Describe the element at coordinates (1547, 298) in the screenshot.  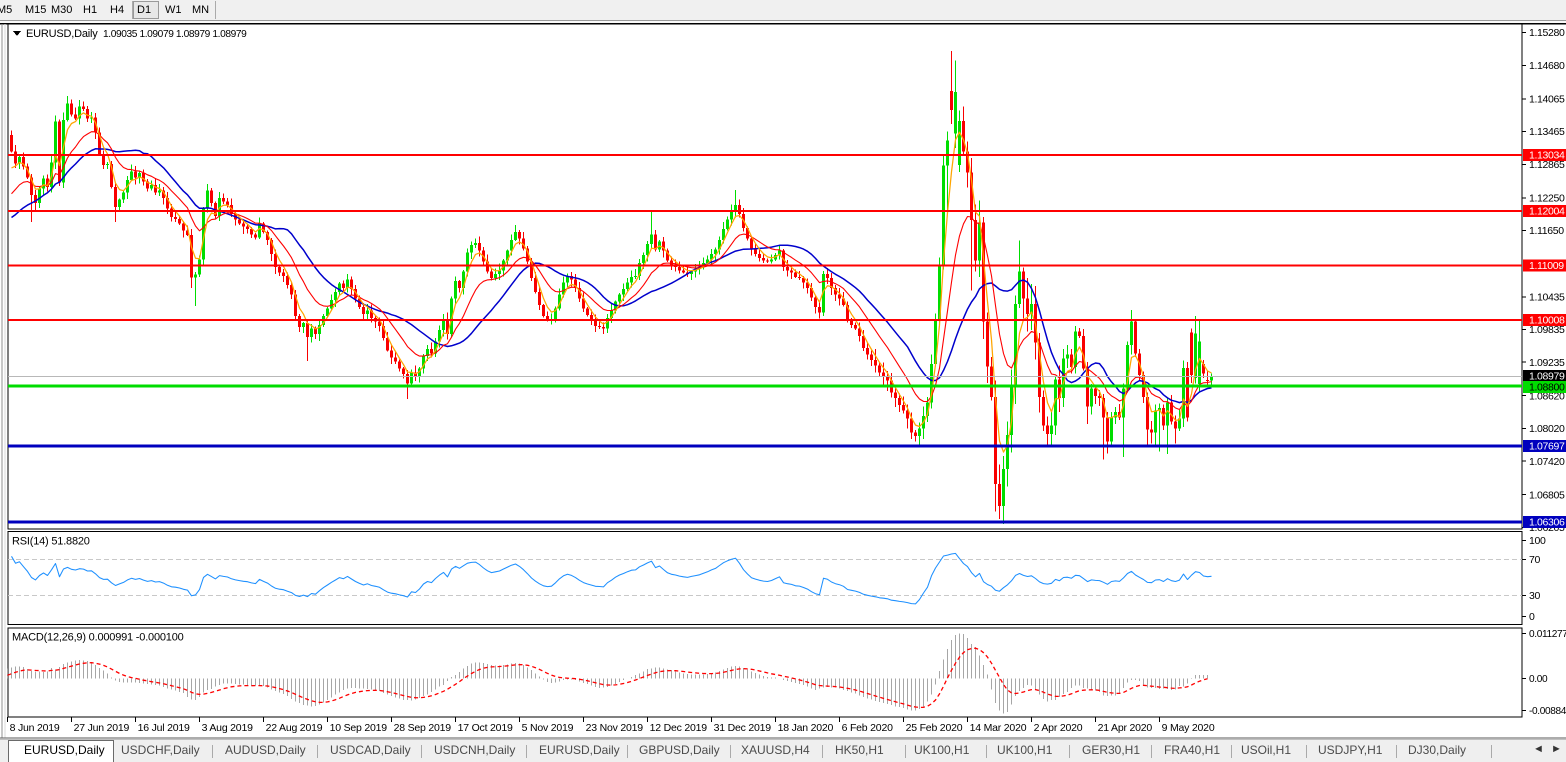
I see `svg-text: 1.10435` at that location.